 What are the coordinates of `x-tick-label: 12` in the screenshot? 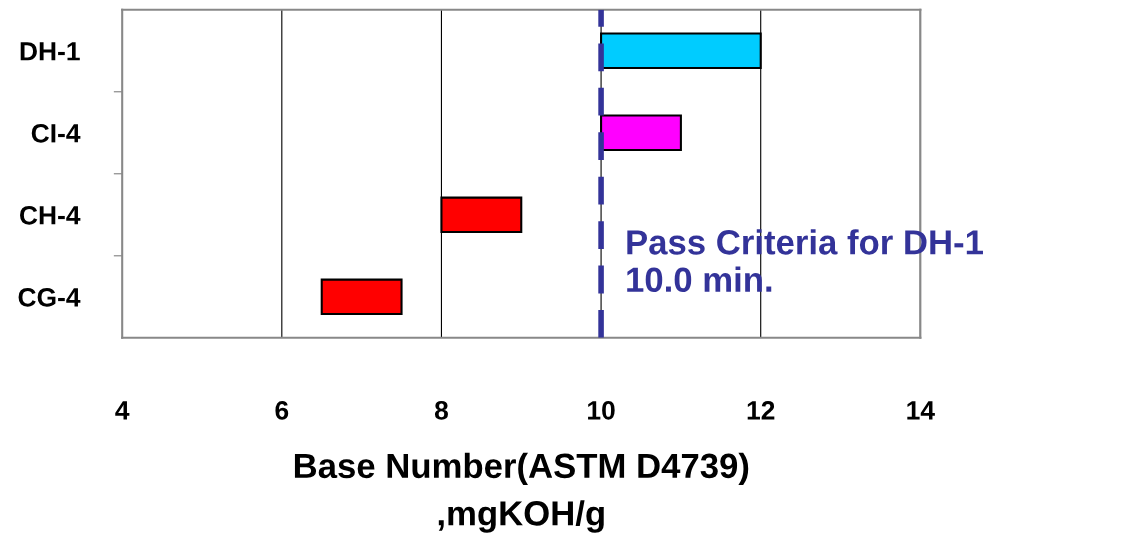 It's located at (761, 410).